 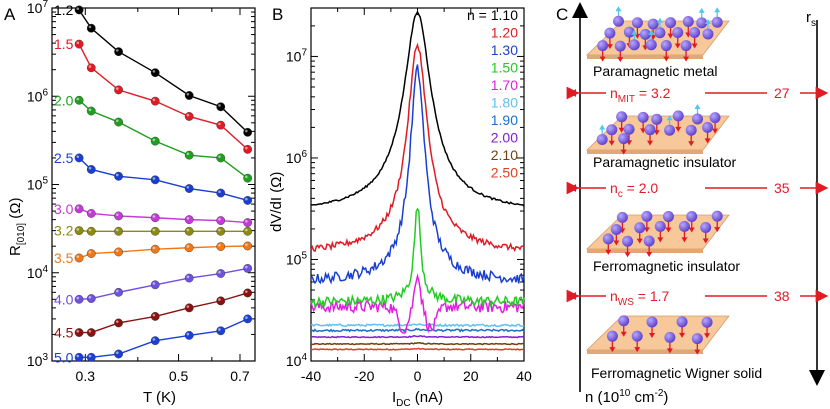 What do you see at coordinates (614, 188) in the screenshot?
I see `transition-symbol: n` at bounding box center [614, 188].